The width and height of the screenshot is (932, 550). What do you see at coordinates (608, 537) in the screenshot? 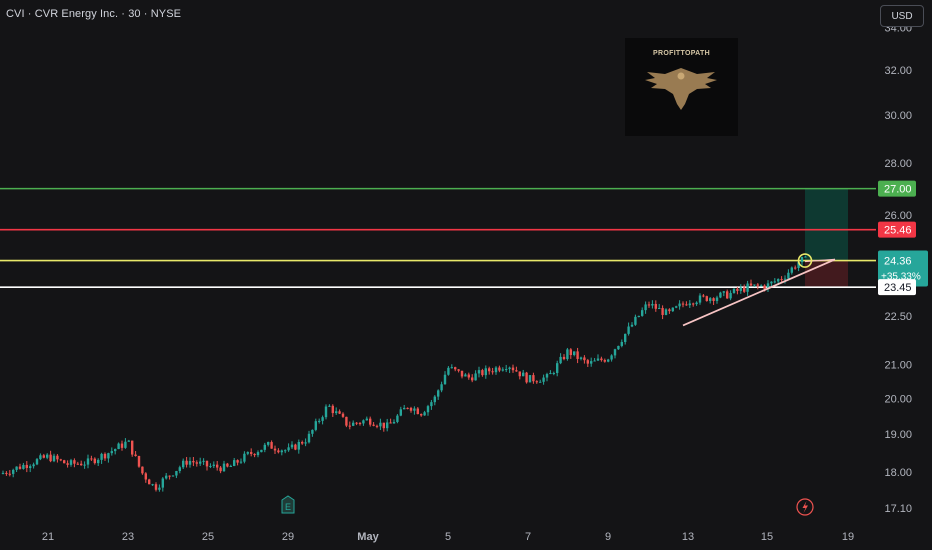
I see `x-tick-label: 9` at bounding box center [608, 537].